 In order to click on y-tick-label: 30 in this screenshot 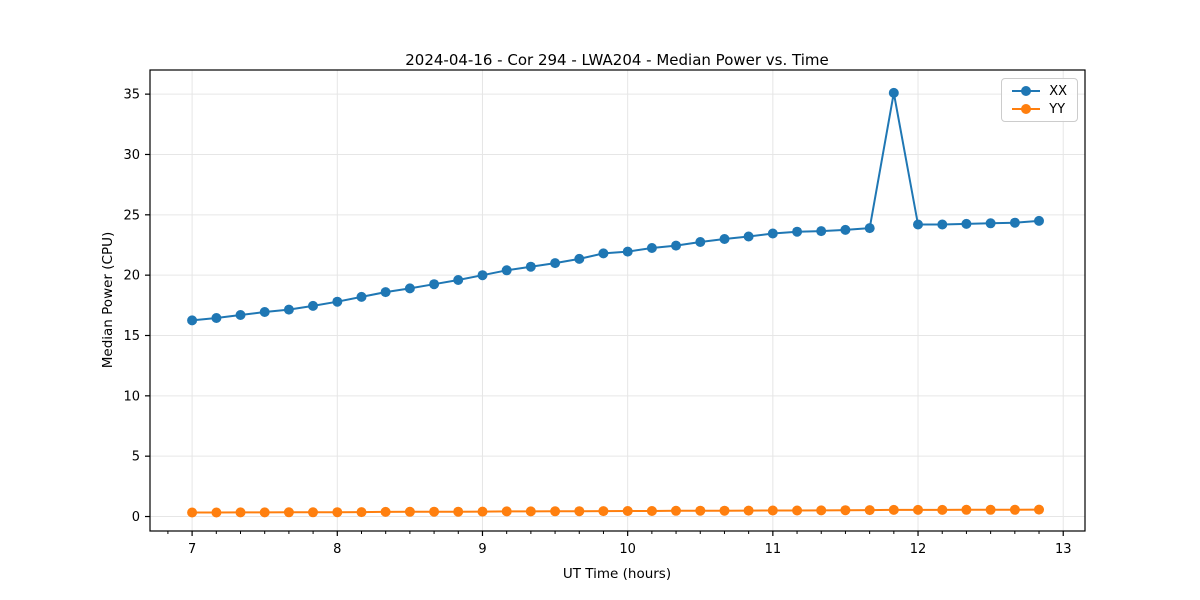, I will do `click(131, 155)`.